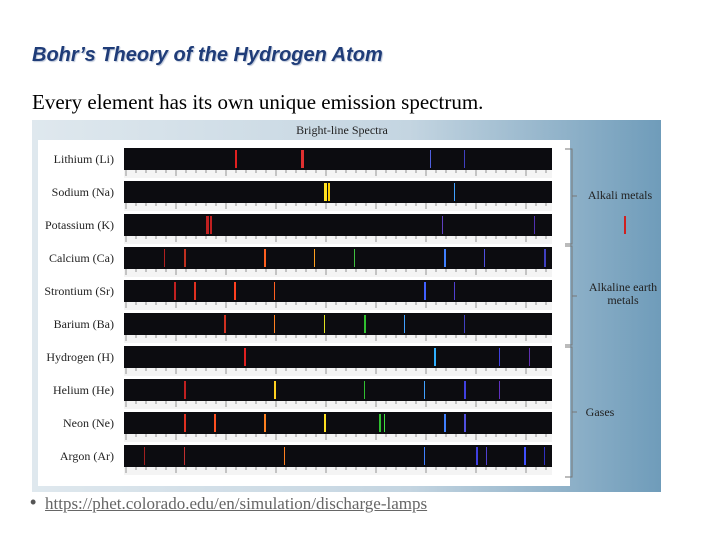 This screenshot has width=720, height=540. Describe the element at coordinates (342, 130) in the screenshot. I see `figure-title: Bright-line Spectra` at that location.